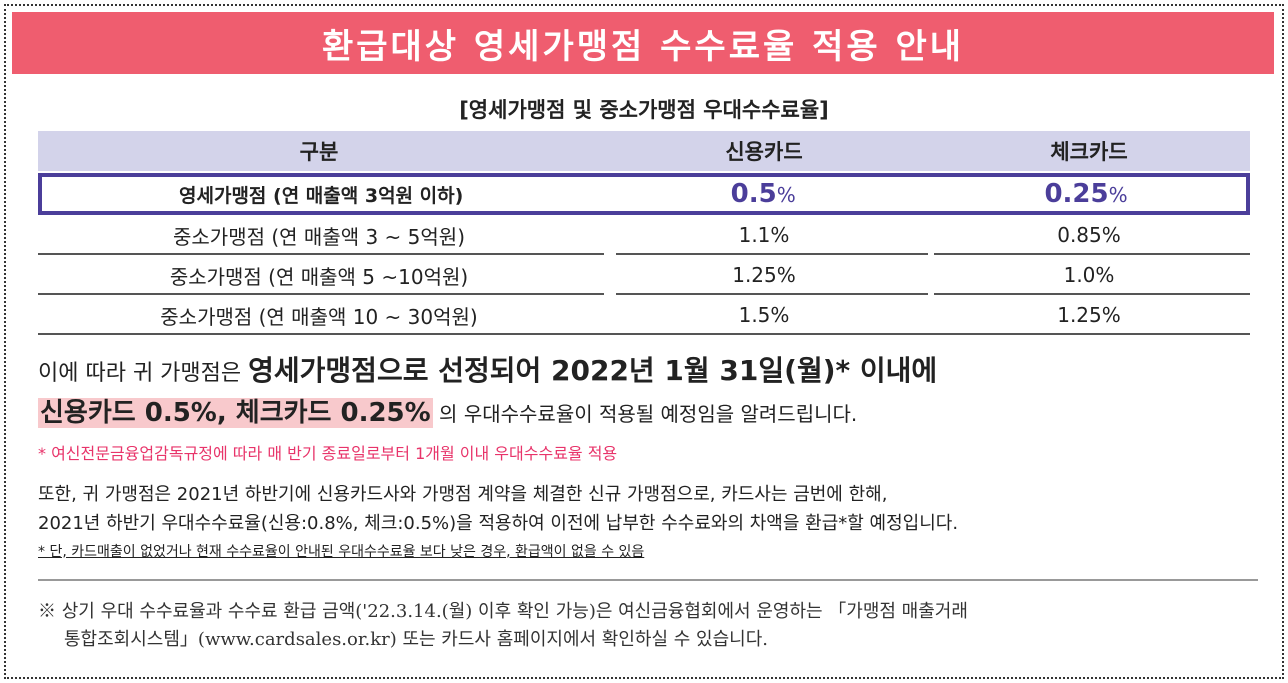 The width and height of the screenshot is (1288, 683). What do you see at coordinates (1086, 194) in the screenshot?
I see `check-rate-value: 0.25%` at bounding box center [1086, 194].